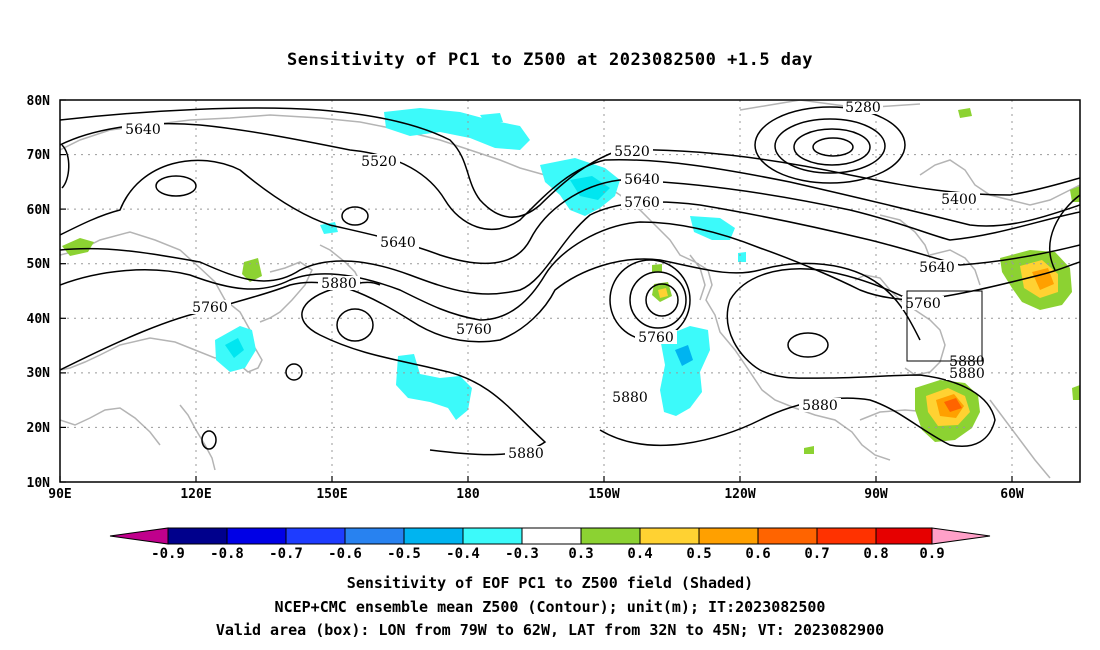 The image size is (1100, 650). I want to click on colorbar-label: -0.4, so click(463, 554).